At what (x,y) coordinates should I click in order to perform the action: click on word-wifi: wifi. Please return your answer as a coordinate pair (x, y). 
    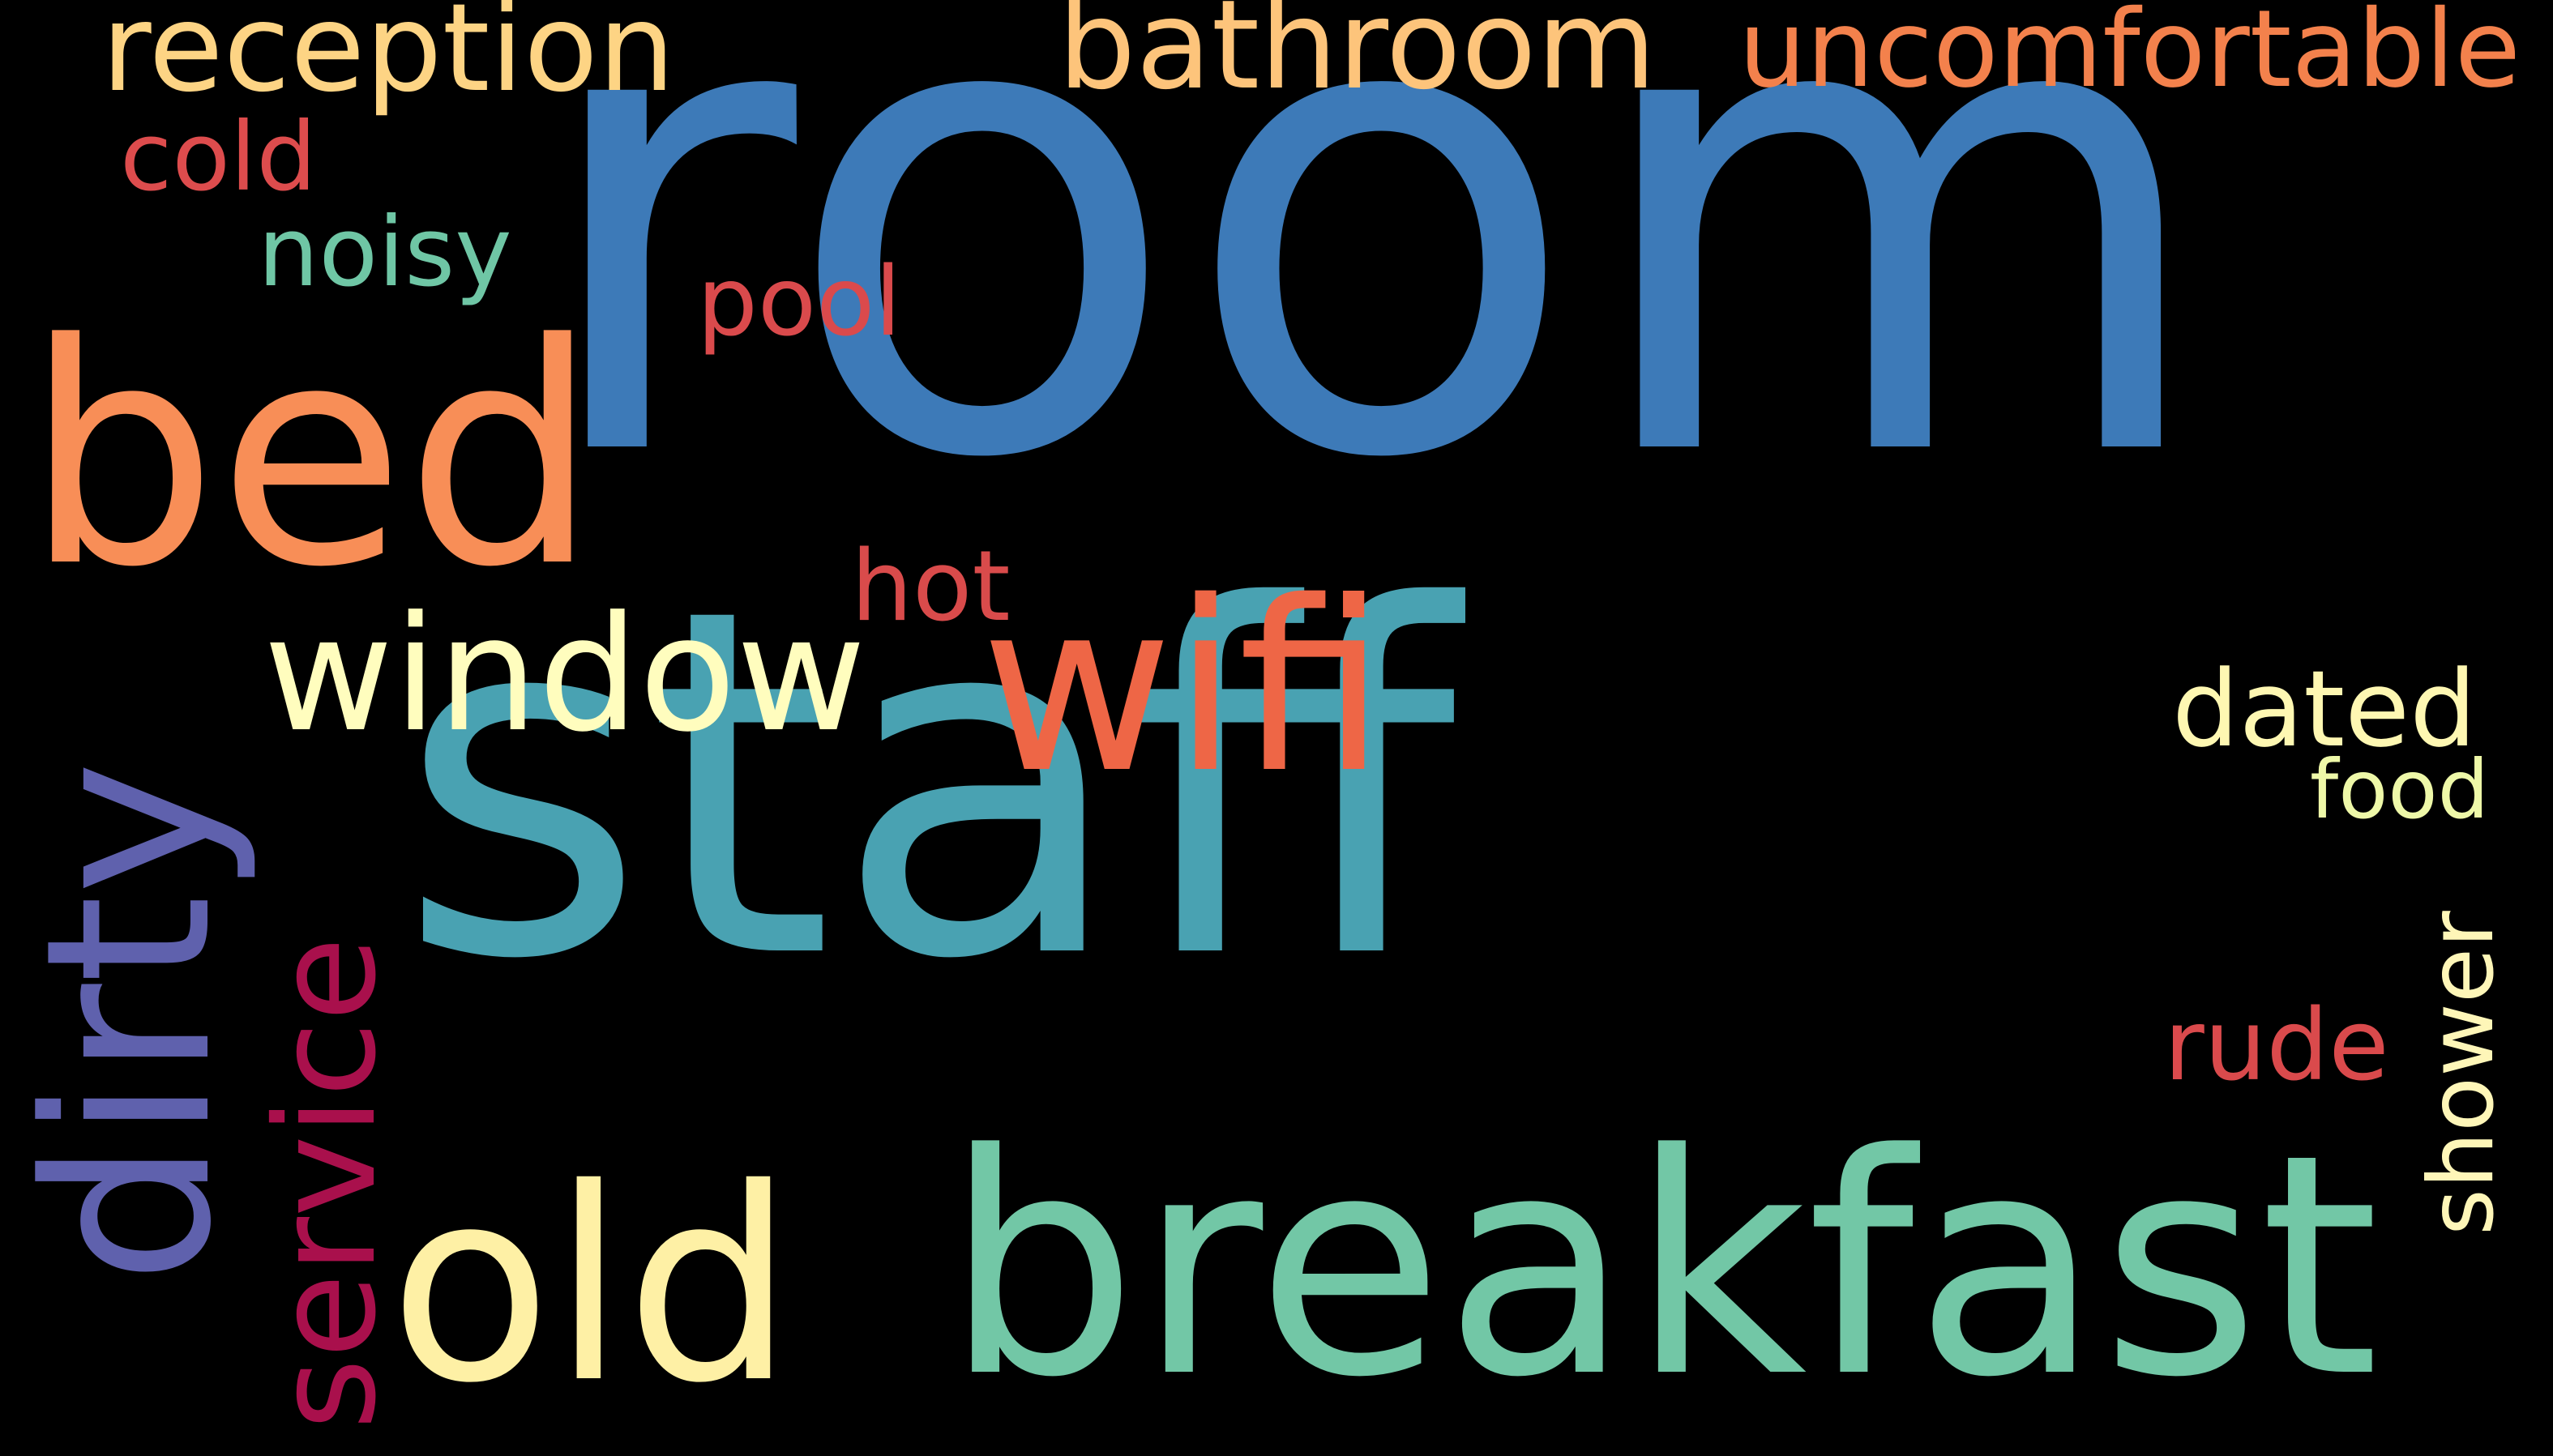
    Looking at the image, I should click on (1184, 689).